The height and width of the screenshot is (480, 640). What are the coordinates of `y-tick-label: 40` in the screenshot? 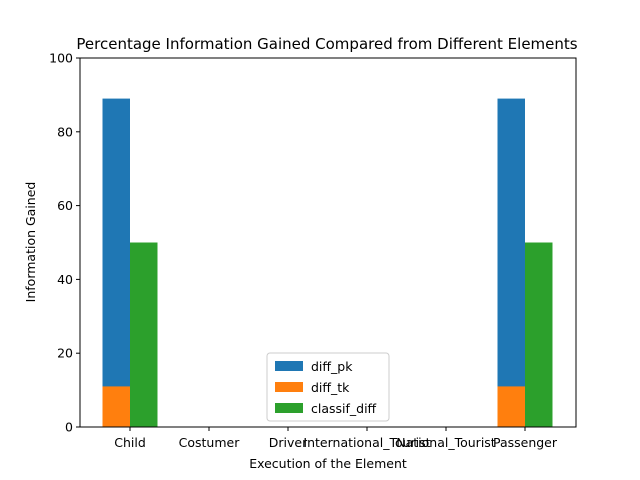 It's located at (65, 279).